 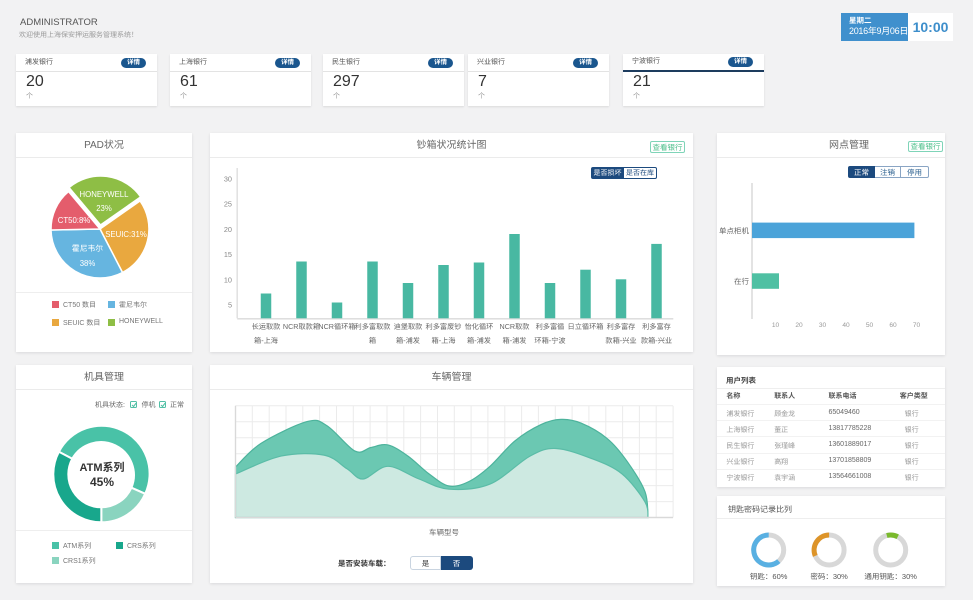 What do you see at coordinates (104, 208) in the screenshot?
I see `svg-text: 23%` at bounding box center [104, 208].